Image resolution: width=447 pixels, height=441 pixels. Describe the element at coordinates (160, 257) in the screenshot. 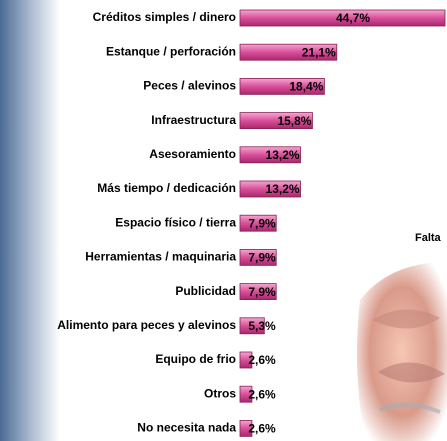

I see `category-label: Herramientas / maquinaria` at that location.